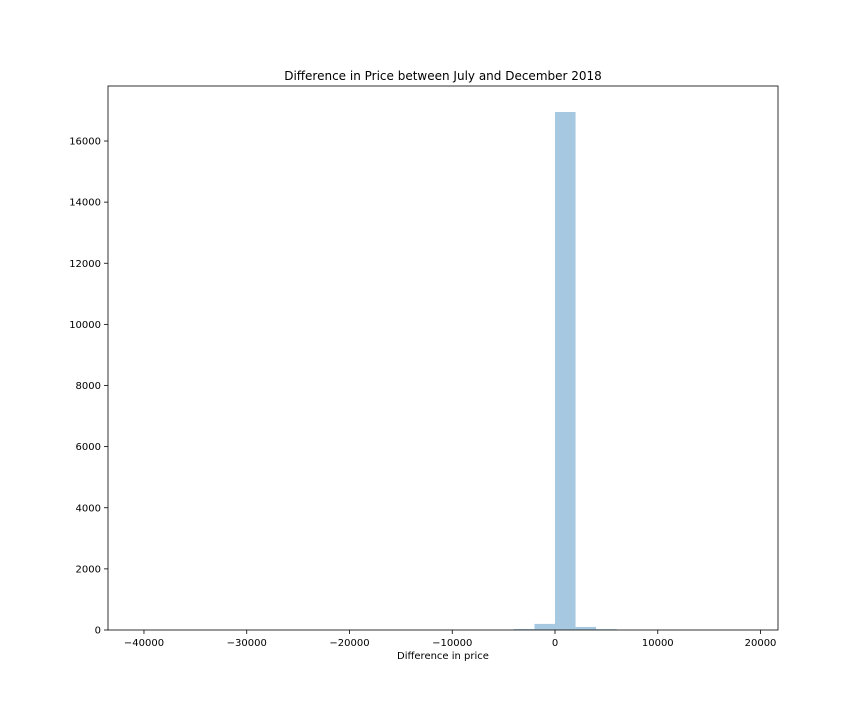  Describe the element at coordinates (85, 325) in the screenshot. I see `y-tick-label: 10000` at that location.